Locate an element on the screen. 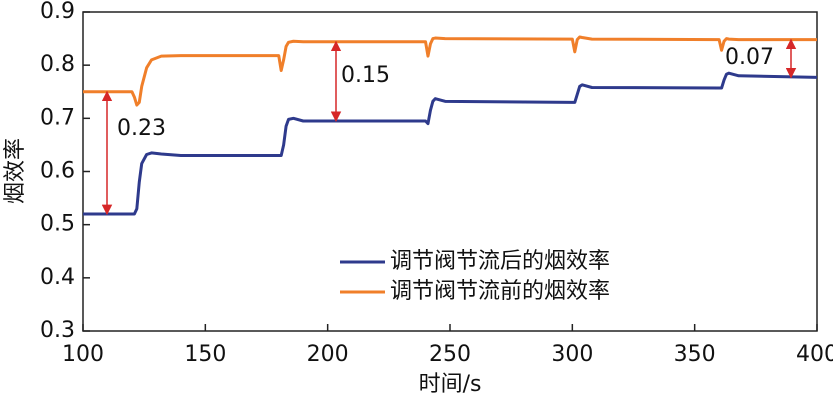  annotation: 0.07 is located at coordinates (749, 57).